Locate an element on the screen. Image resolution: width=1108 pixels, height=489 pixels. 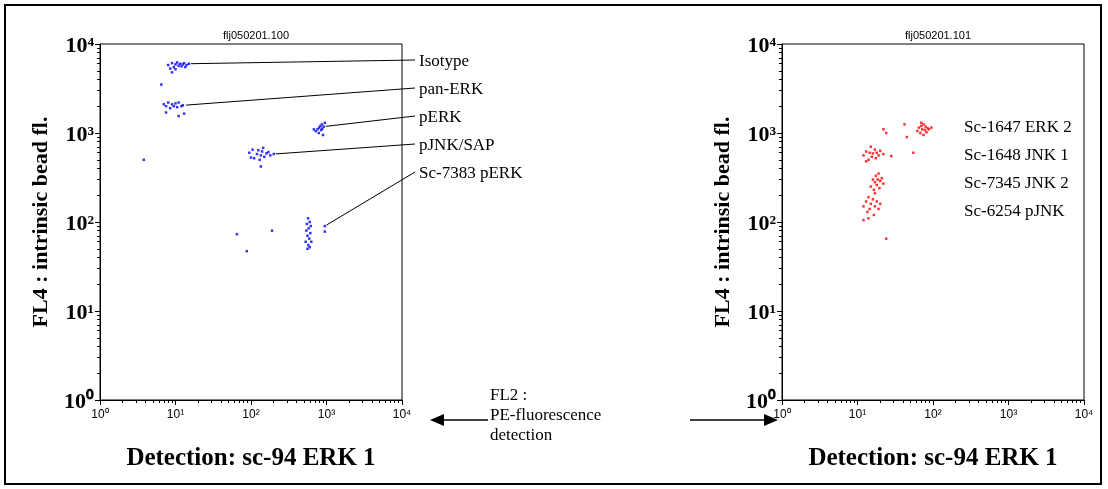
chart-title: flj050201.101 is located at coordinates (938, 34).